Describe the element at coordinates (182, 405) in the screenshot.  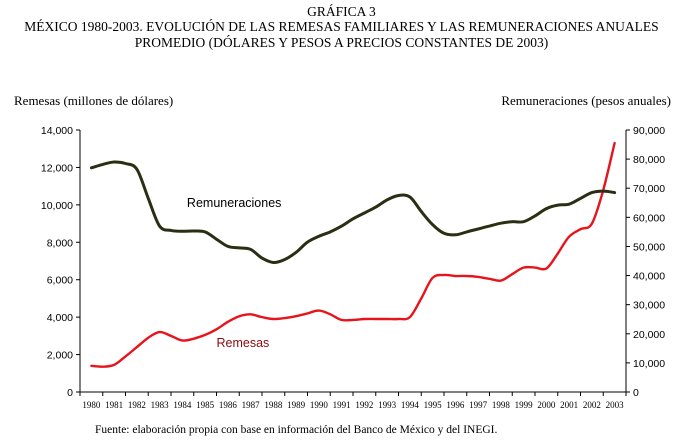
I see `x-tick-label: 1984` at that location.